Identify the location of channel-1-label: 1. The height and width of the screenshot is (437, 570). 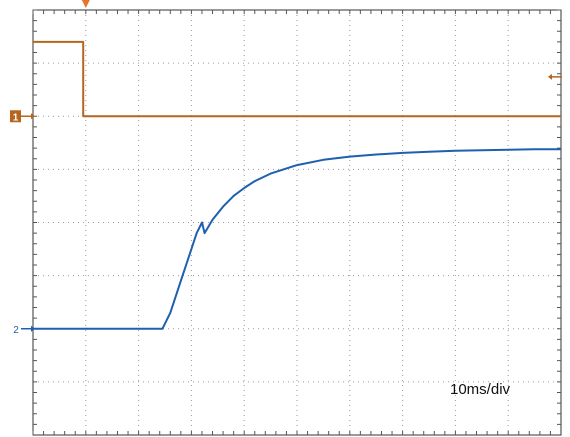
(16, 117).